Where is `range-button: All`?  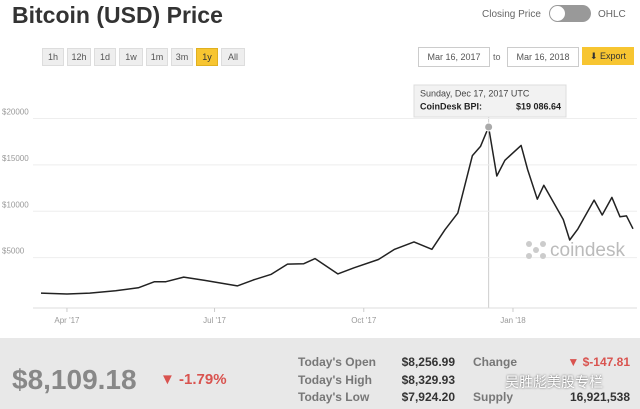 range-button: All is located at coordinates (233, 57).